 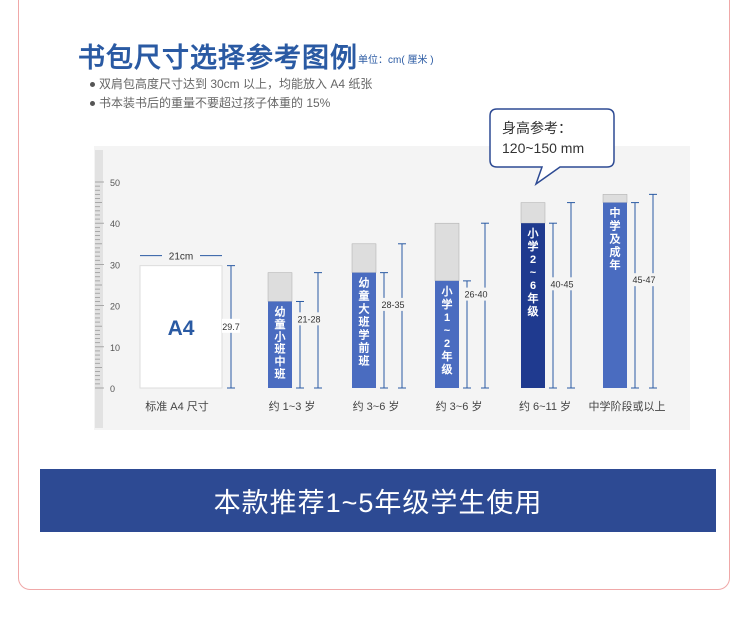 I want to click on bar-label-char: 及, so click(x=616, y=239).